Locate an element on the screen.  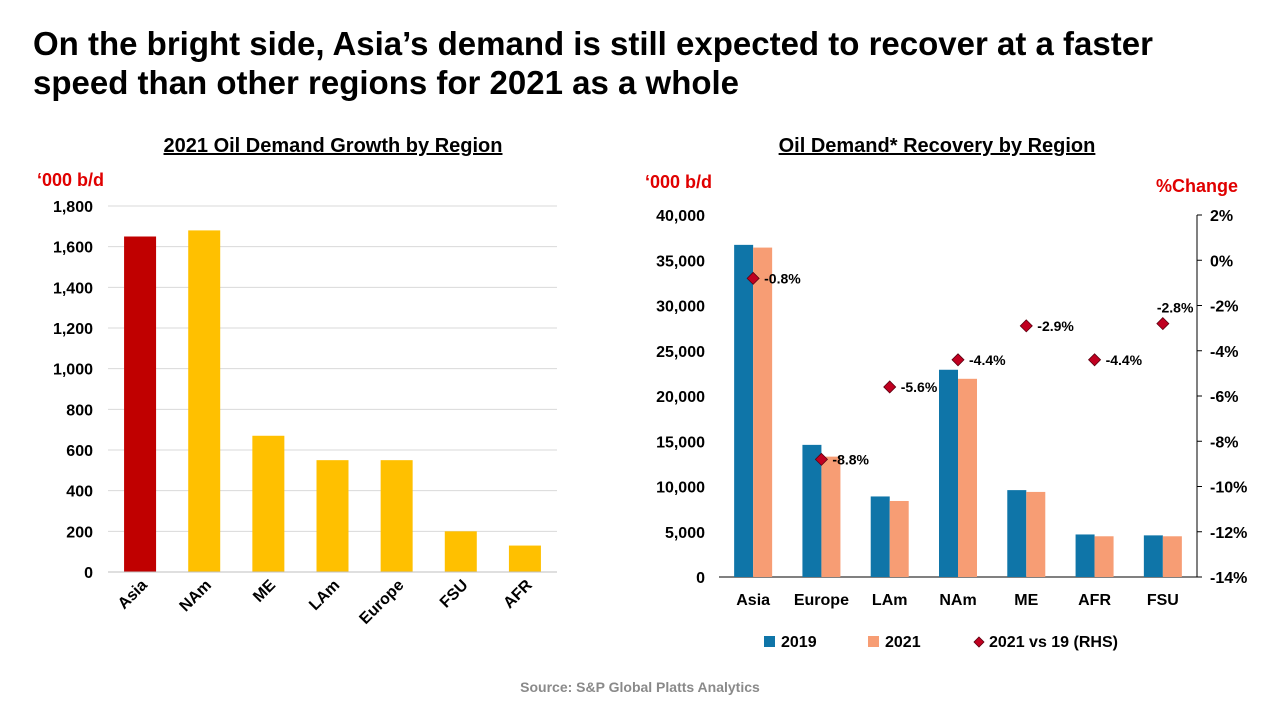
growth-y-tick: 1,800 is located at coordinates (73, 207).